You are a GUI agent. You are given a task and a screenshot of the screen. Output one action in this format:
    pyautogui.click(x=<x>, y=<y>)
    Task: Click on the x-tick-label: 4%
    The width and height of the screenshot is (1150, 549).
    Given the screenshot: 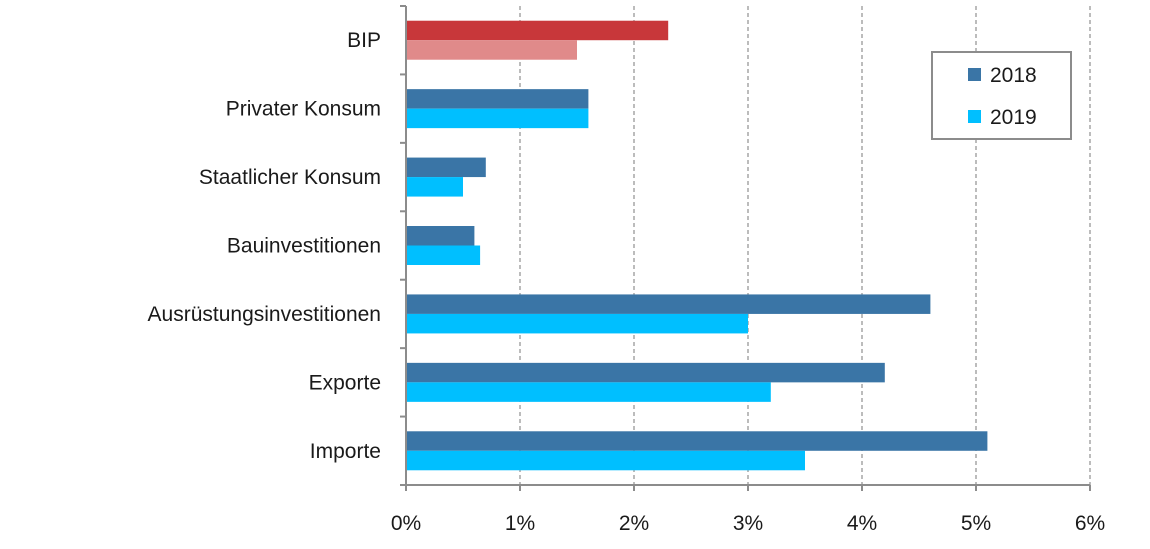 What is the action you would take?
    pyautogui.click(x=862, y=523)
    